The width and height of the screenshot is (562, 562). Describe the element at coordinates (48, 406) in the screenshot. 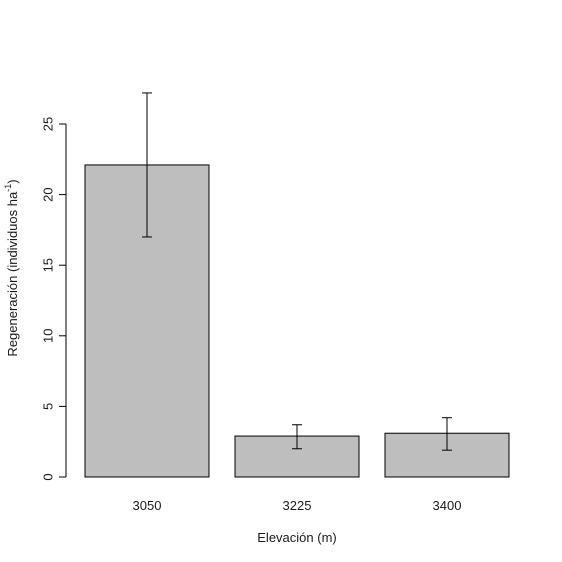

I see `y-tick-label: 5` at that location.